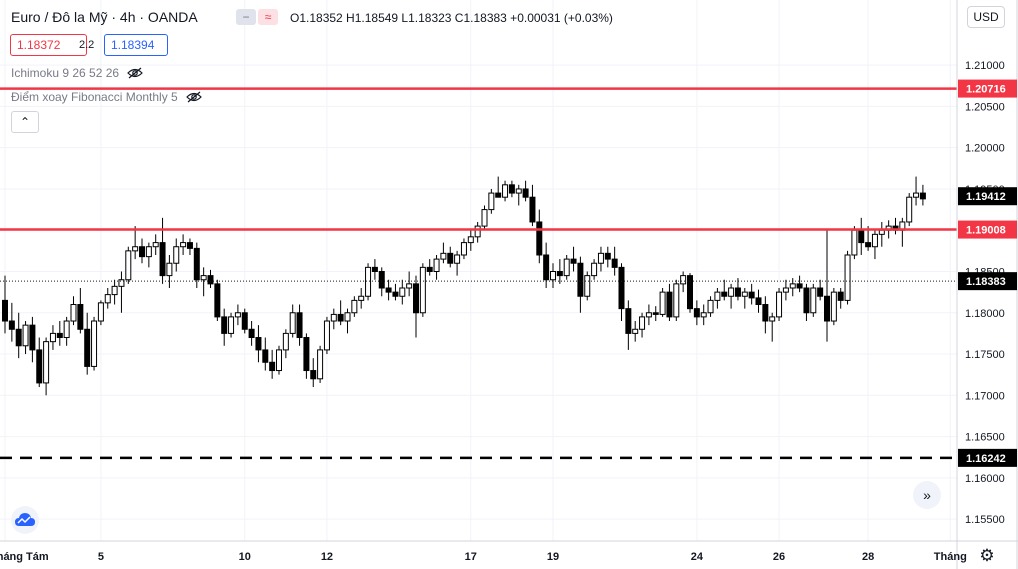 The image size is (1018, 569). I want to click on time-tick-label: 24, so click(697, 557).